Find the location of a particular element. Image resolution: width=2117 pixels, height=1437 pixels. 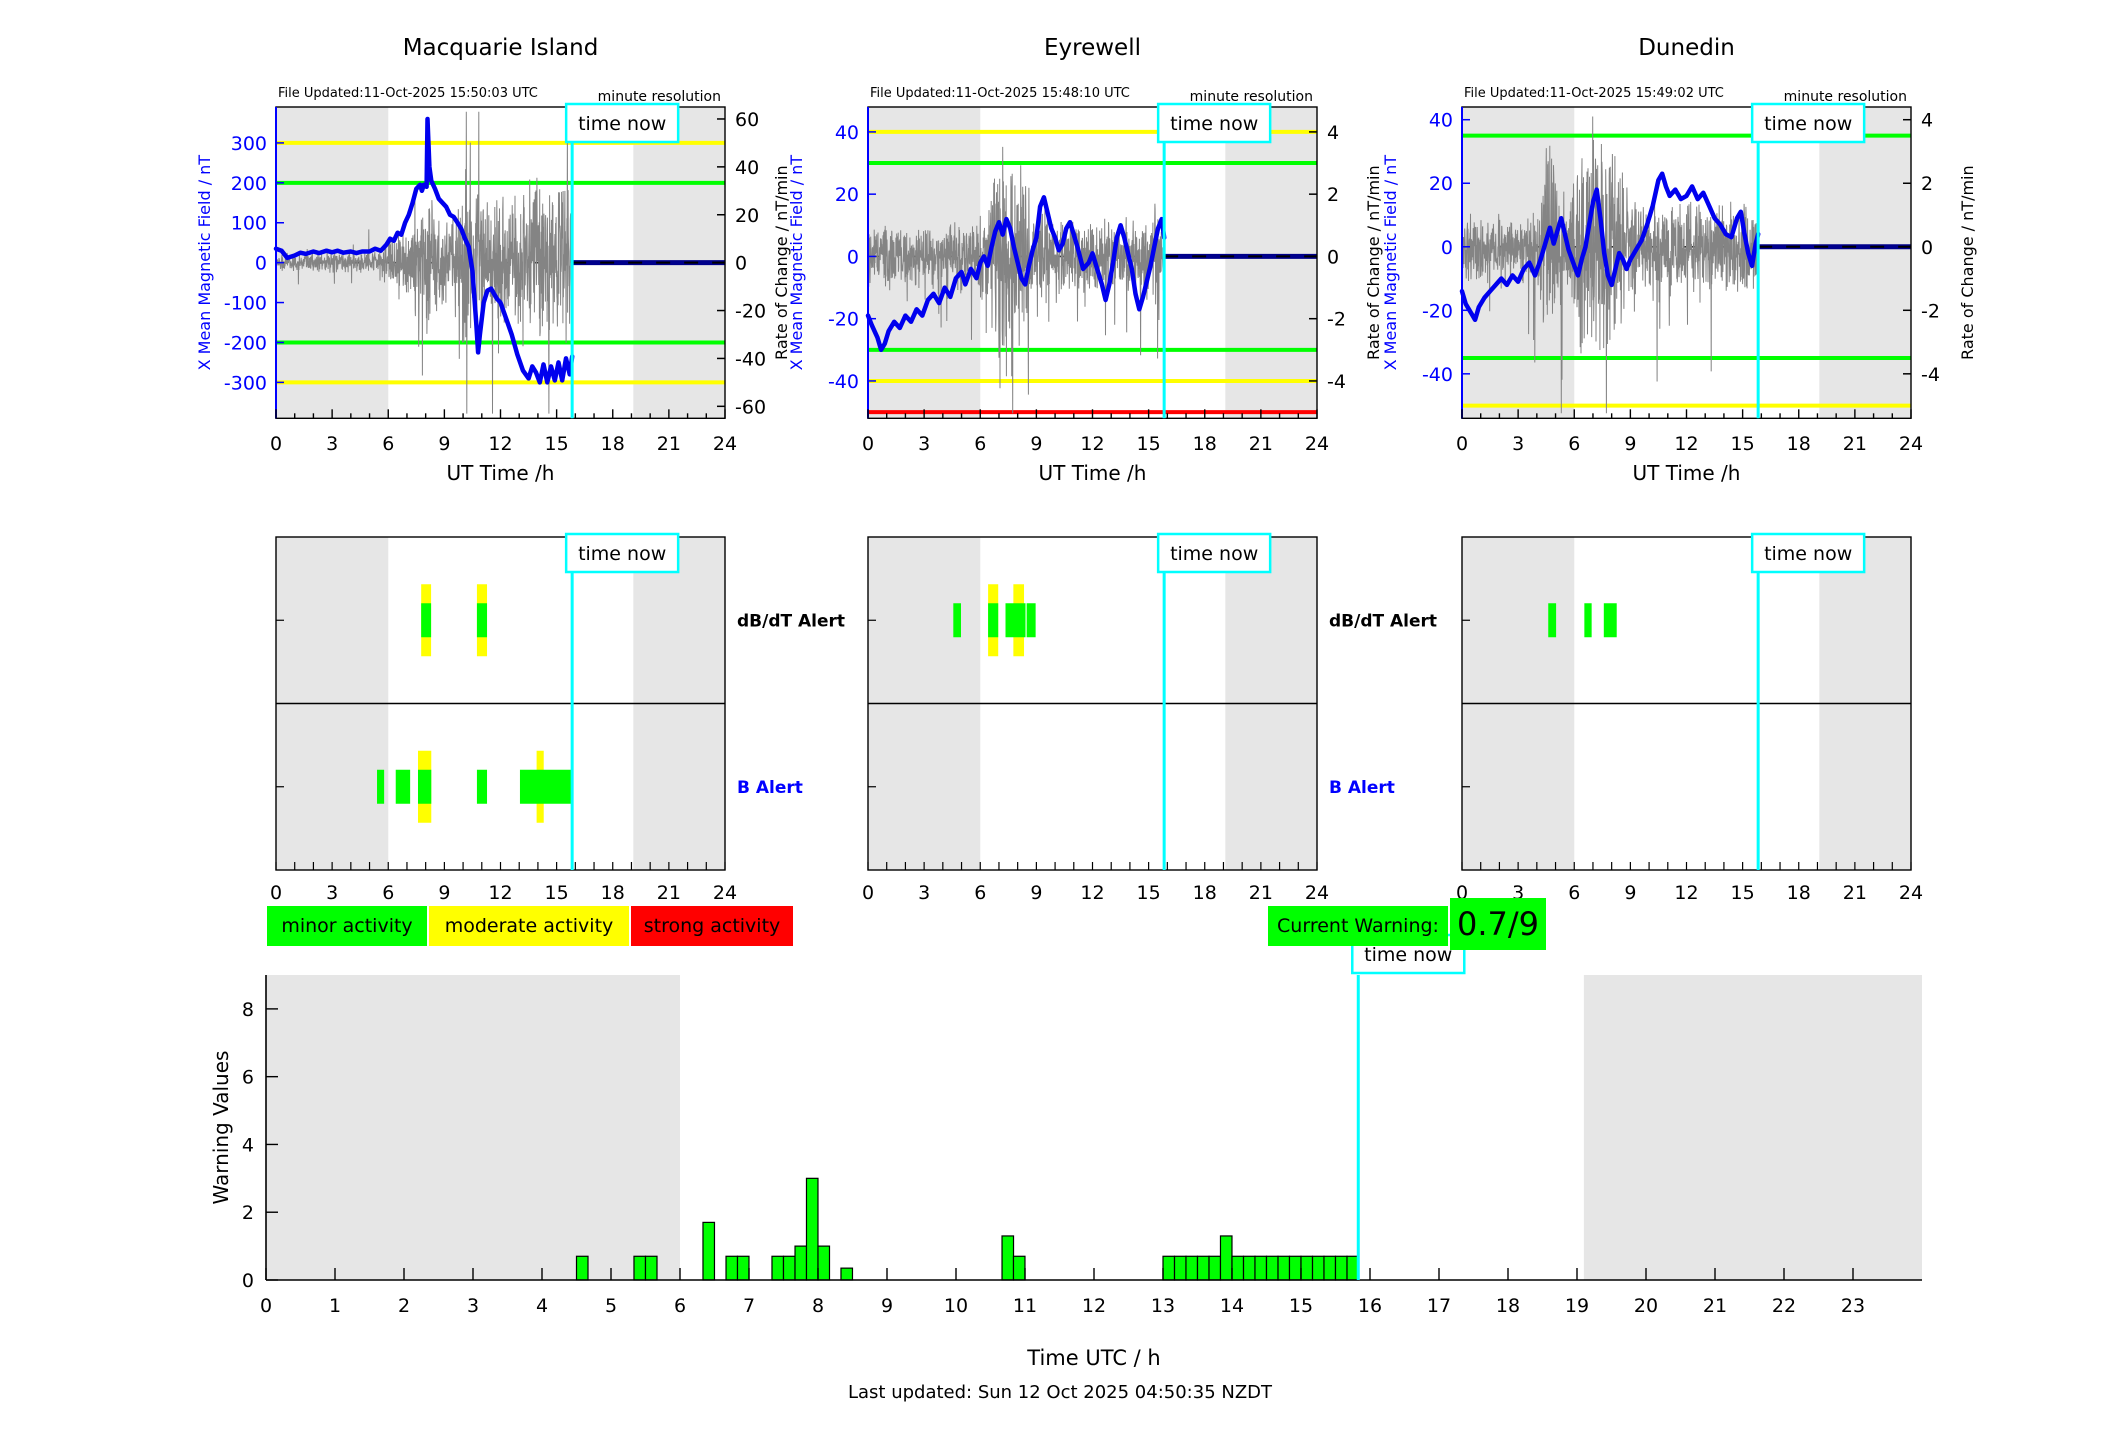

minute-resolution-label: minute resolution is located at coordinates (1251, 97).